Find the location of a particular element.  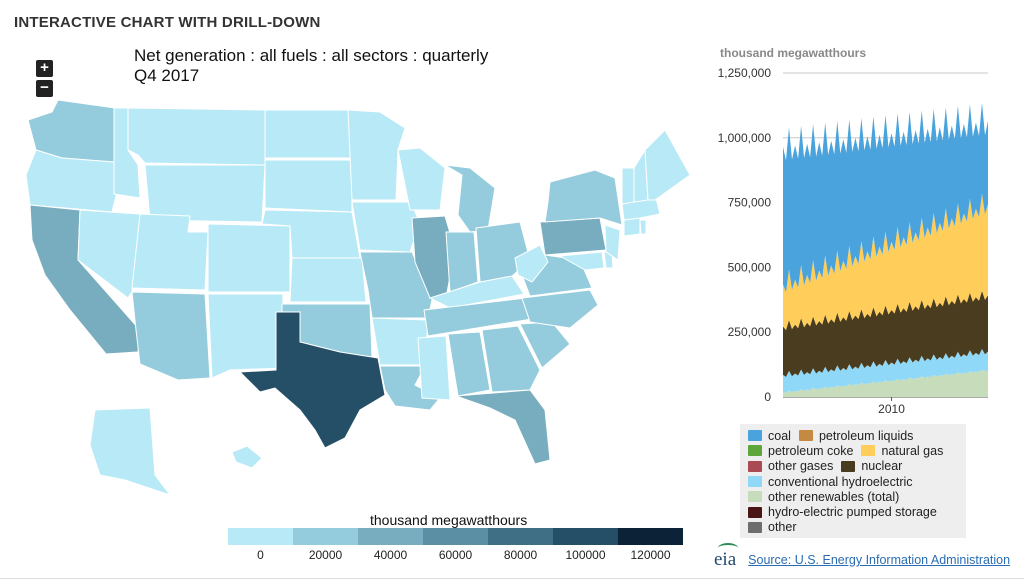

y-tick-label: 250,000 is located at coordinates (750, 332).